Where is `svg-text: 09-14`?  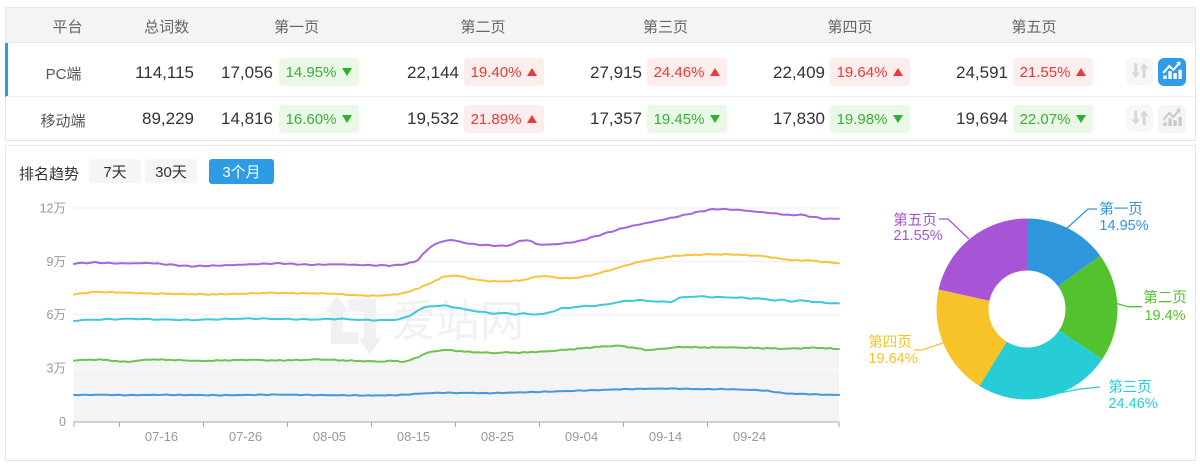
svg-text: 09-14 is located at coordinates (665, 436).